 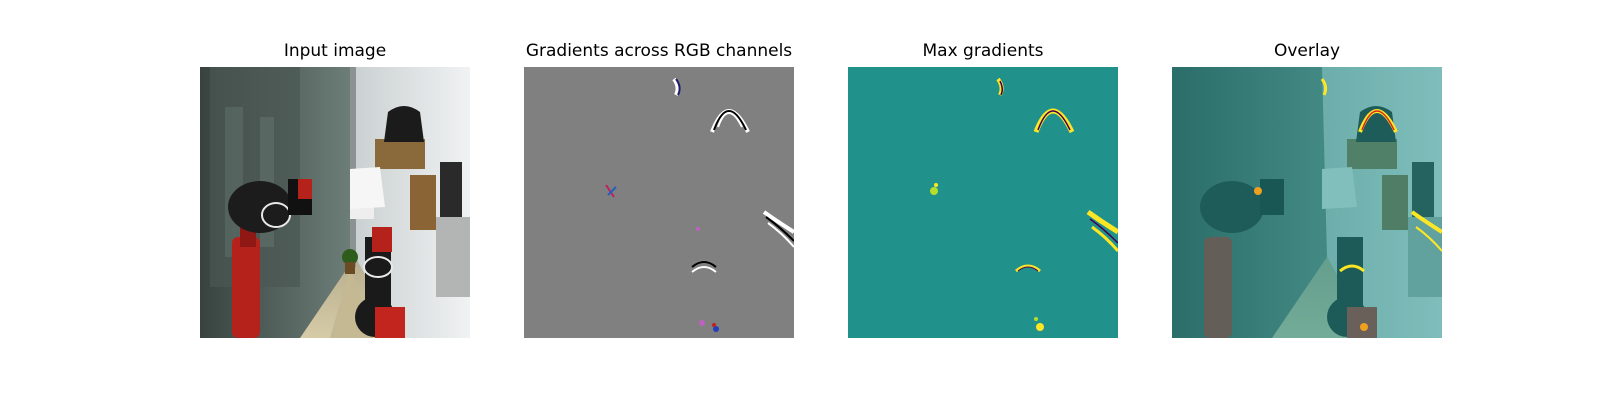 What do you see at coordinates (659, 51) in the screenshot?
I see `panel-title: Gradients across RGB channels` at bounding box center [659, 51].